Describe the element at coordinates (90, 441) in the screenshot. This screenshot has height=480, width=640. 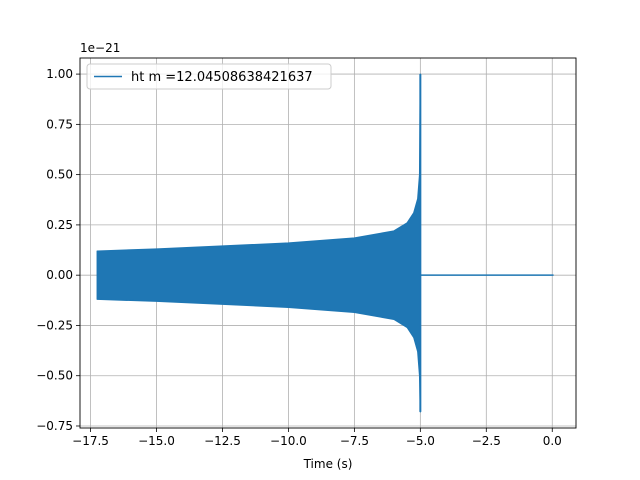
I see `x-tick-label: −17.5` at that location.